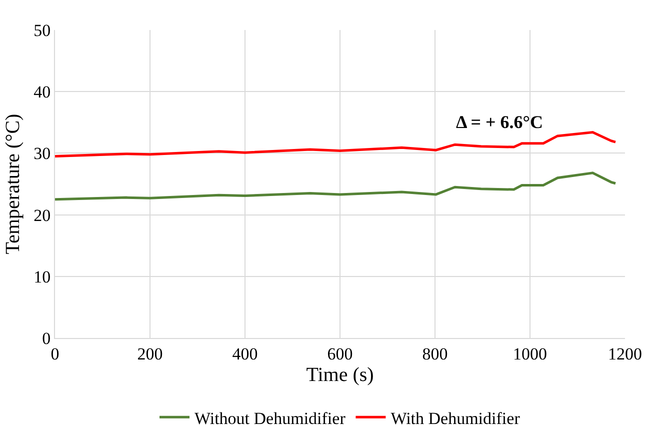 The height and width of the screenshot is (448, 654). What do you see at coordinates (340, 375) in the screenshot?
I see `x-axis-title: Time (s)` at bounding box center [340, 375].